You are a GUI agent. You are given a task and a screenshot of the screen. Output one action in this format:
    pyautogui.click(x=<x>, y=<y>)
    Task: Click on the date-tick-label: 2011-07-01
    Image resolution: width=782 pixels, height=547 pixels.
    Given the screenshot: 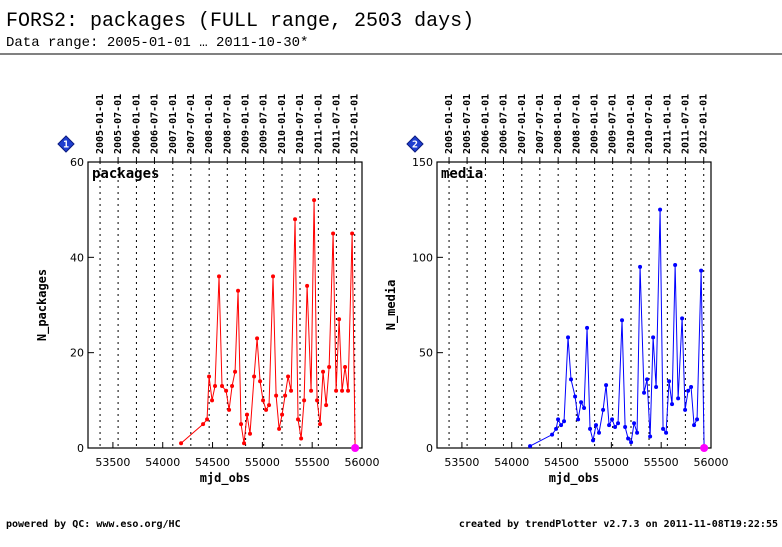 What is the action you would take?
    pyautogui.click(x=685, y=124)
    